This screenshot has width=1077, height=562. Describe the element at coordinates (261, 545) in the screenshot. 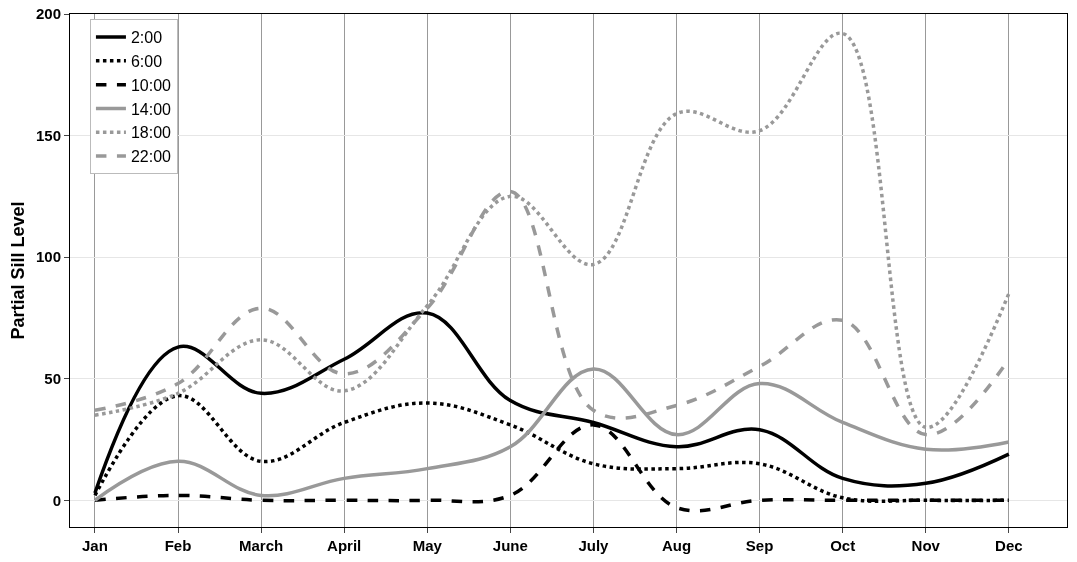

I see `x-tick-label: March` at that location.